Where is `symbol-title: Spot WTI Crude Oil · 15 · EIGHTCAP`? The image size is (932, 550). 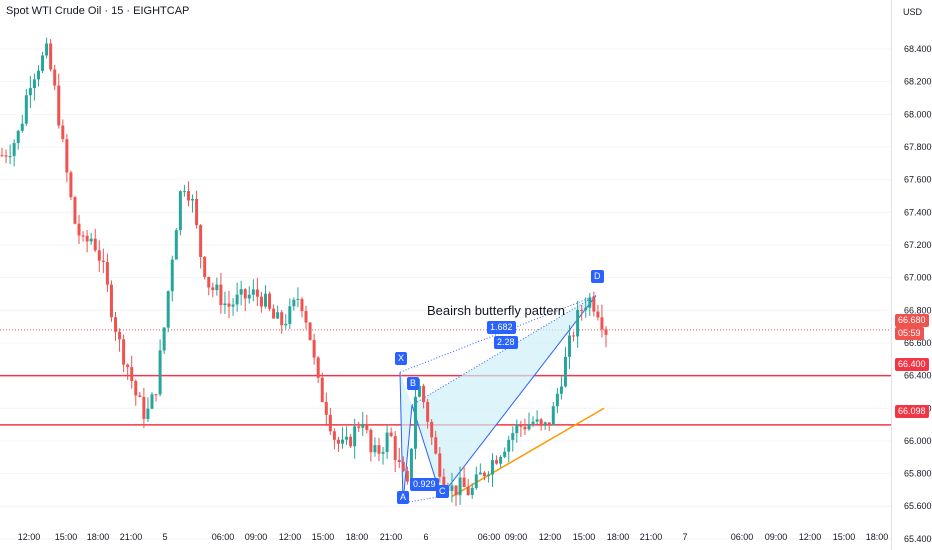
symbol-title: Spot WTI Crude Oil · 15 · EIGHTCAP is located at coordinates (98, 11).